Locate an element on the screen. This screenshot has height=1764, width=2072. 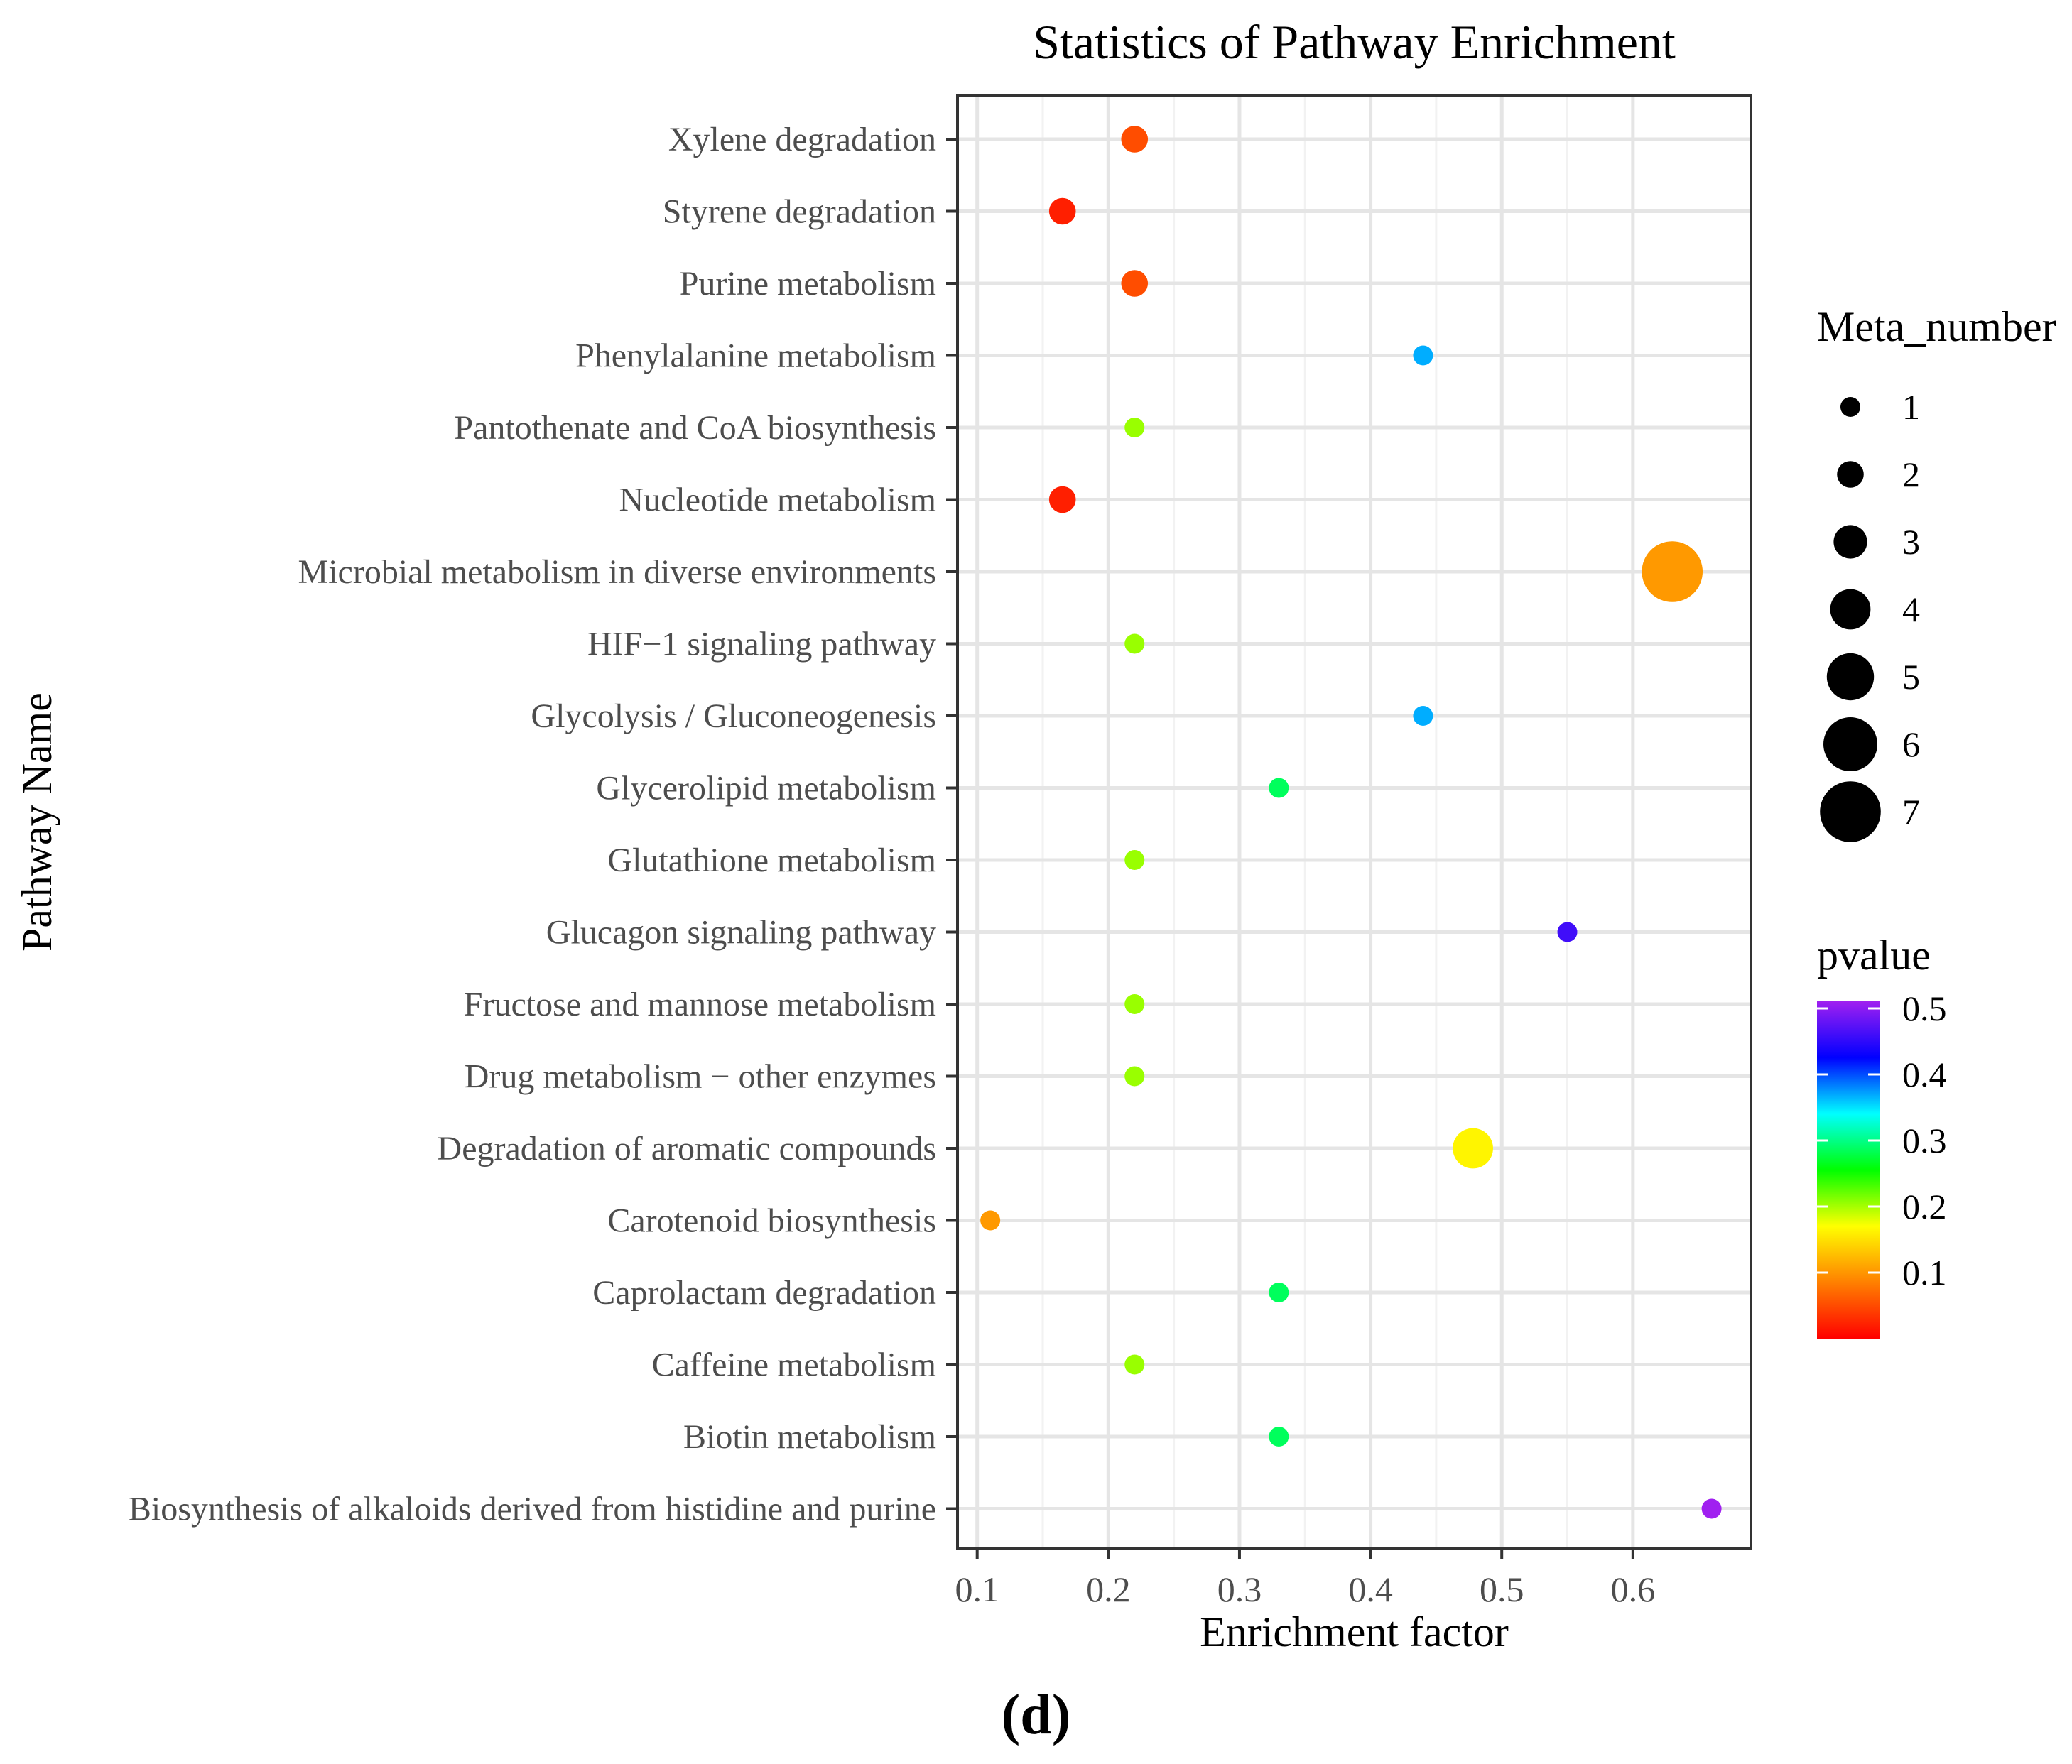
y-tick-label-phenylalanine-metabolism: Phenylalanine metabolism is located at coordinates (755, 356).